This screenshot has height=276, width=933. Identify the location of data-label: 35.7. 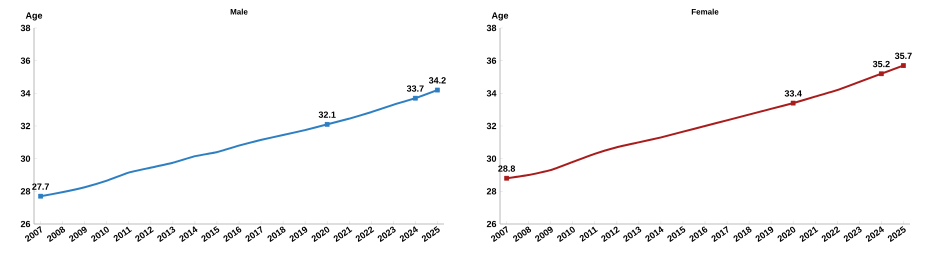
(903, 56).